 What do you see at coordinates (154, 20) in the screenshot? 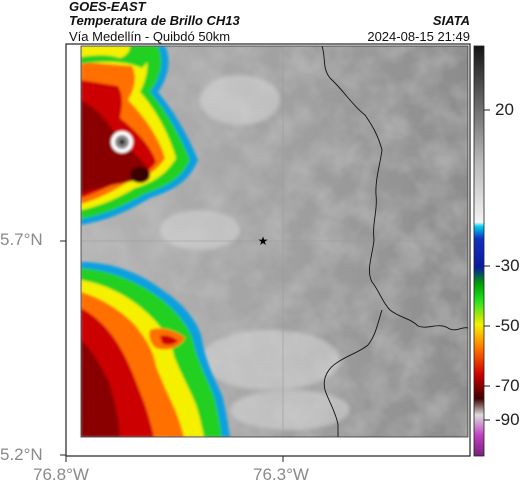
I see `product-title: Temperatura de Brillo CH13` at bounding box center [154, 20].